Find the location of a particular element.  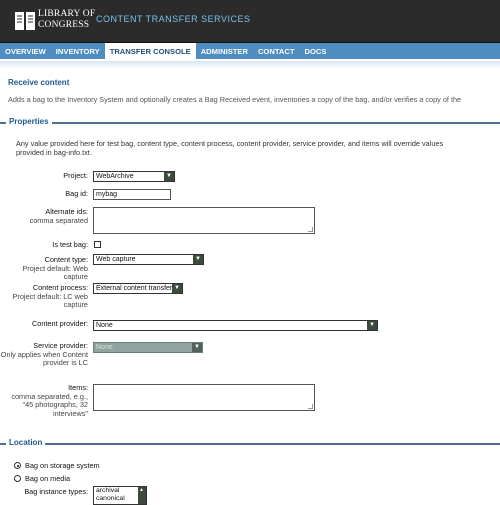

project-label: Project: is located at coordinates (75, 175).